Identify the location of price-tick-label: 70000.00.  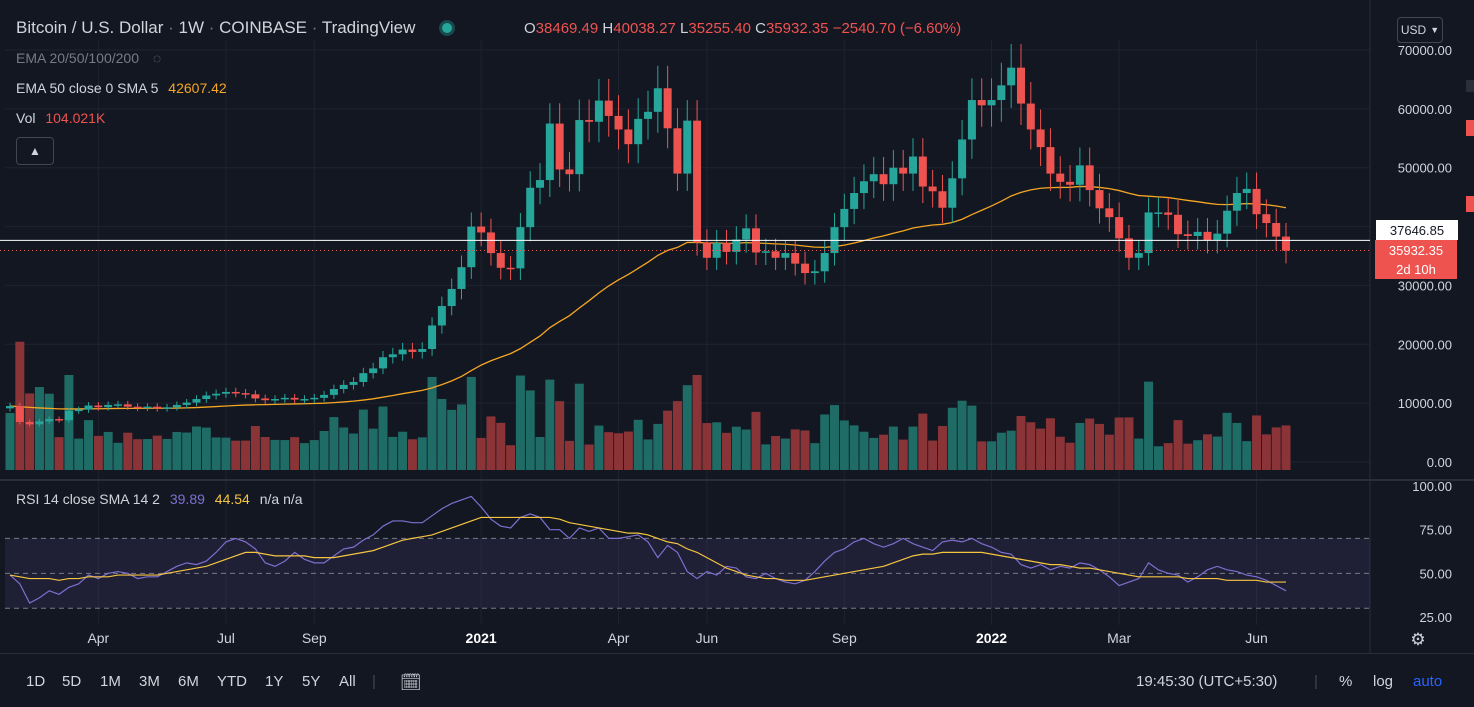
(1425, 50).